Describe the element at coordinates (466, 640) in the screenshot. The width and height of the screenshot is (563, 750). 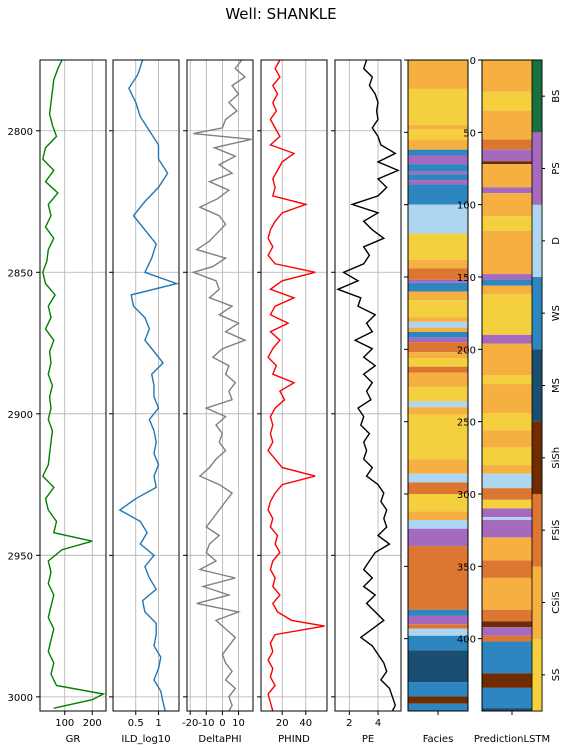
I see `y-tick-label: 400` at that location.